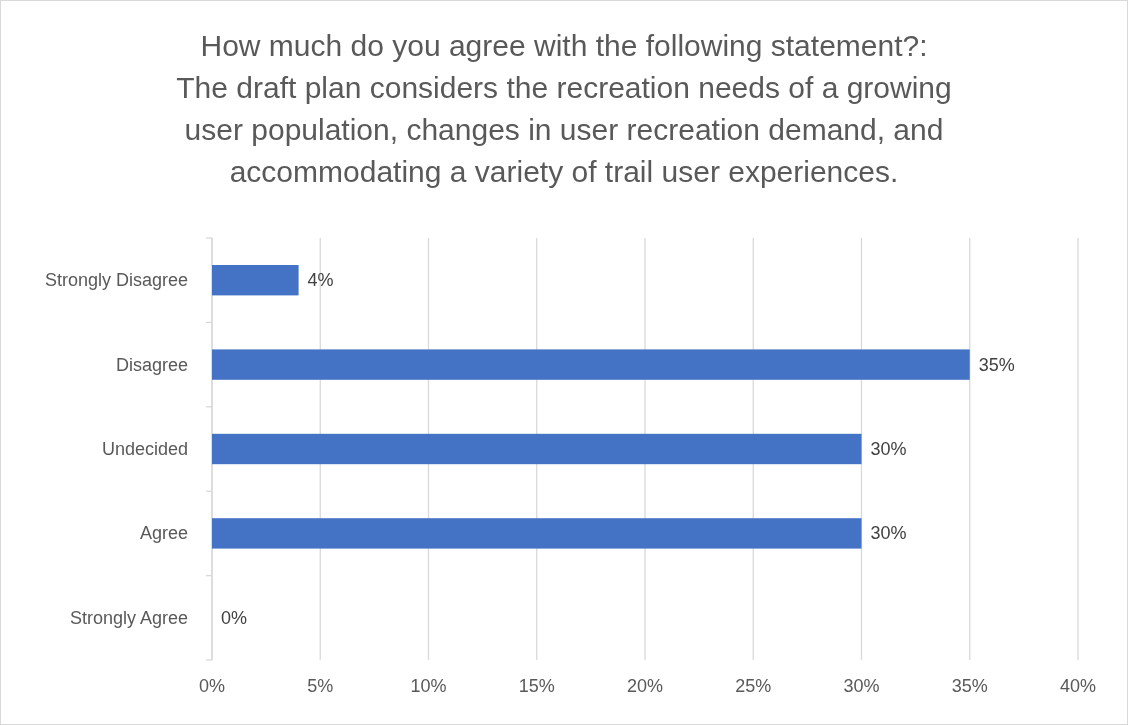 The width and height of the screenshot is (1128, 725). Describe the element at coordinates (144, 449) in the screenshot. I see `y-tick-label: Undecided` at that location.